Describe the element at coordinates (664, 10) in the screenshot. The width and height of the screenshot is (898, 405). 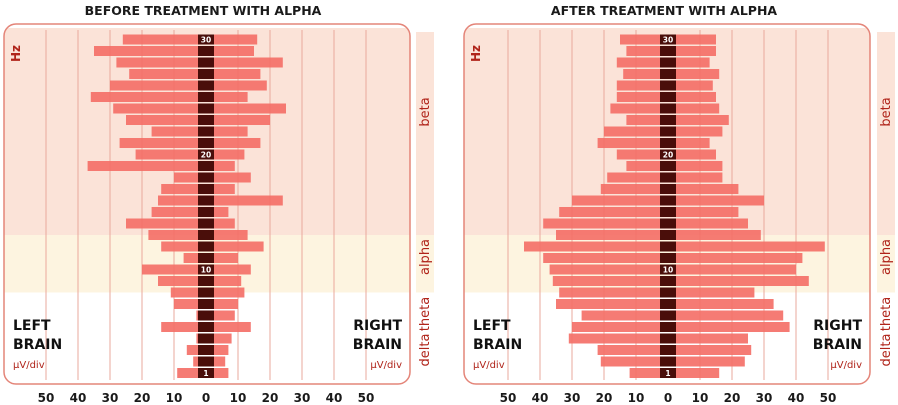
I see `after-chart-title: AFTER TREATMENT WITH ALPHA` at that location.